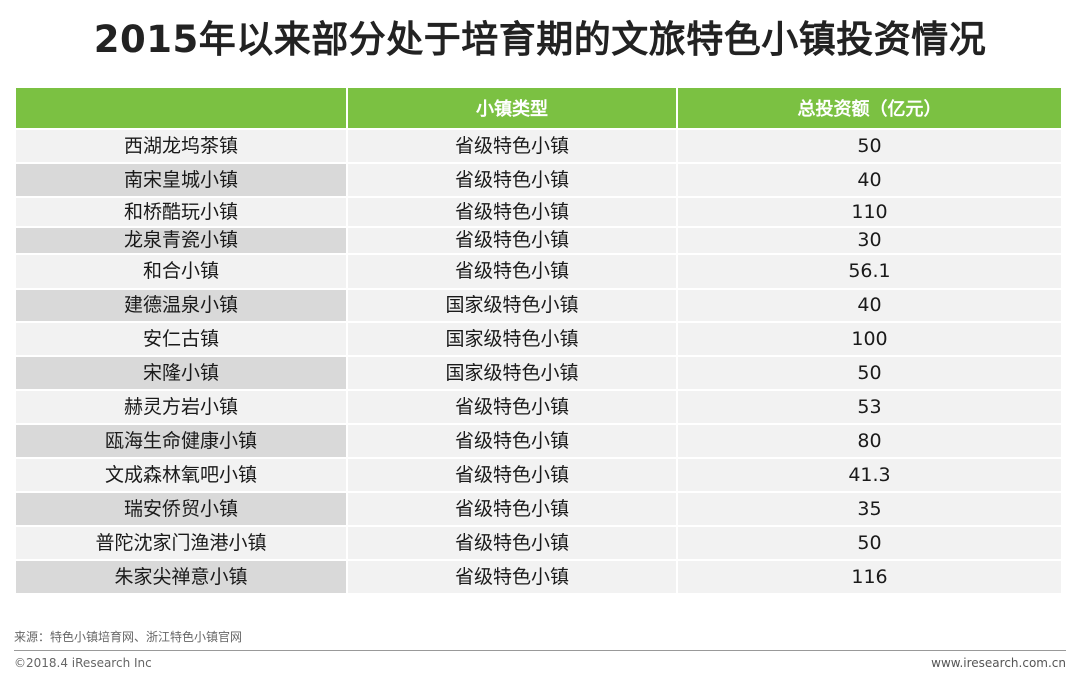 The width and height of the screenshot is (1080, 681). Describe the element at coordinates (998, 663) in the screenshot. I see `website-url: www.iresearch.com.cn` at that location.